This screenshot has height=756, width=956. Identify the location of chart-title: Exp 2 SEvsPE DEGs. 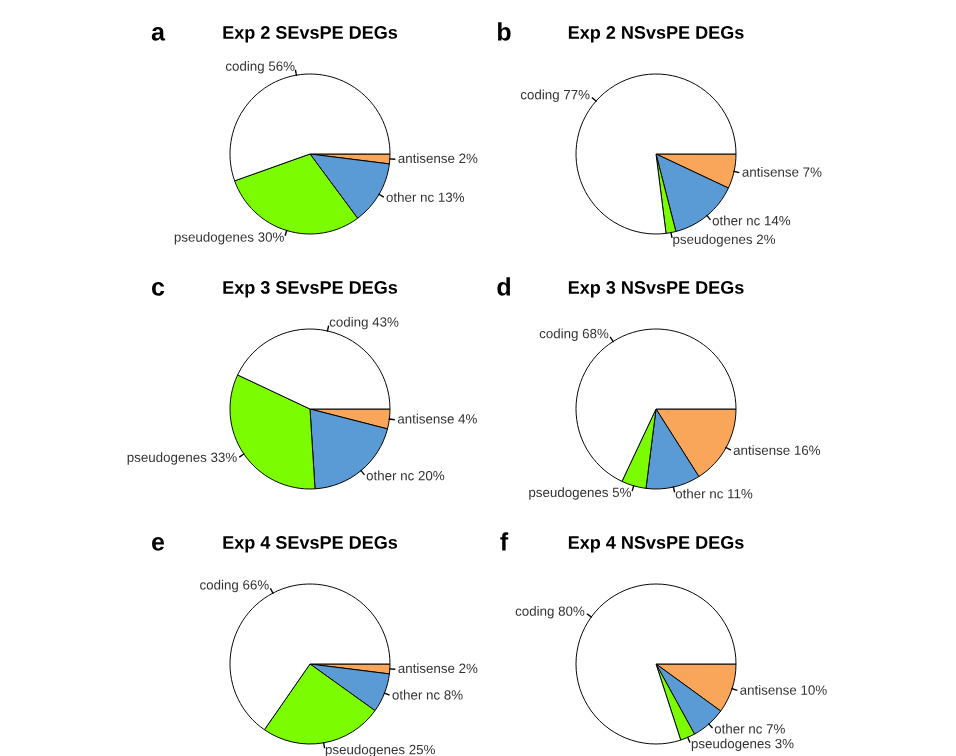
(310, 34).